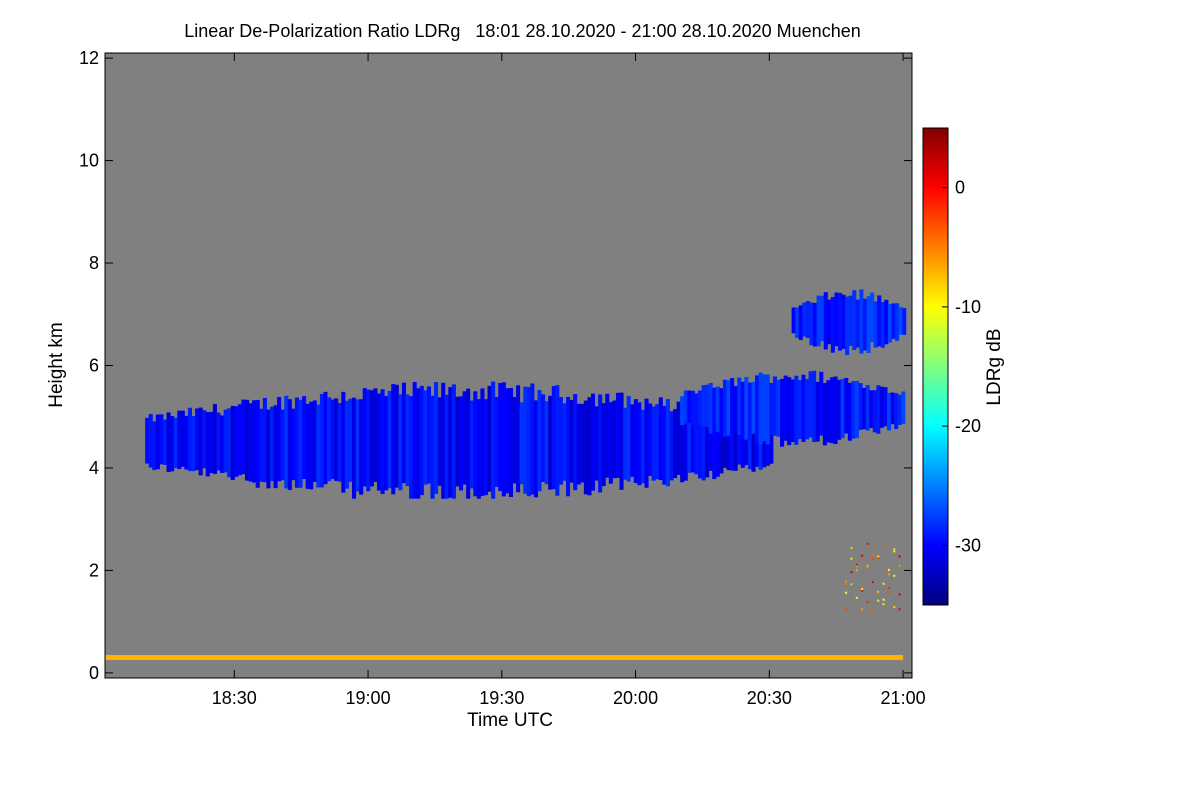 Image resolution: width=1200 pixels, height=800 pixels. I want to click on x-tick-label: 19:00, so click(368, 698).